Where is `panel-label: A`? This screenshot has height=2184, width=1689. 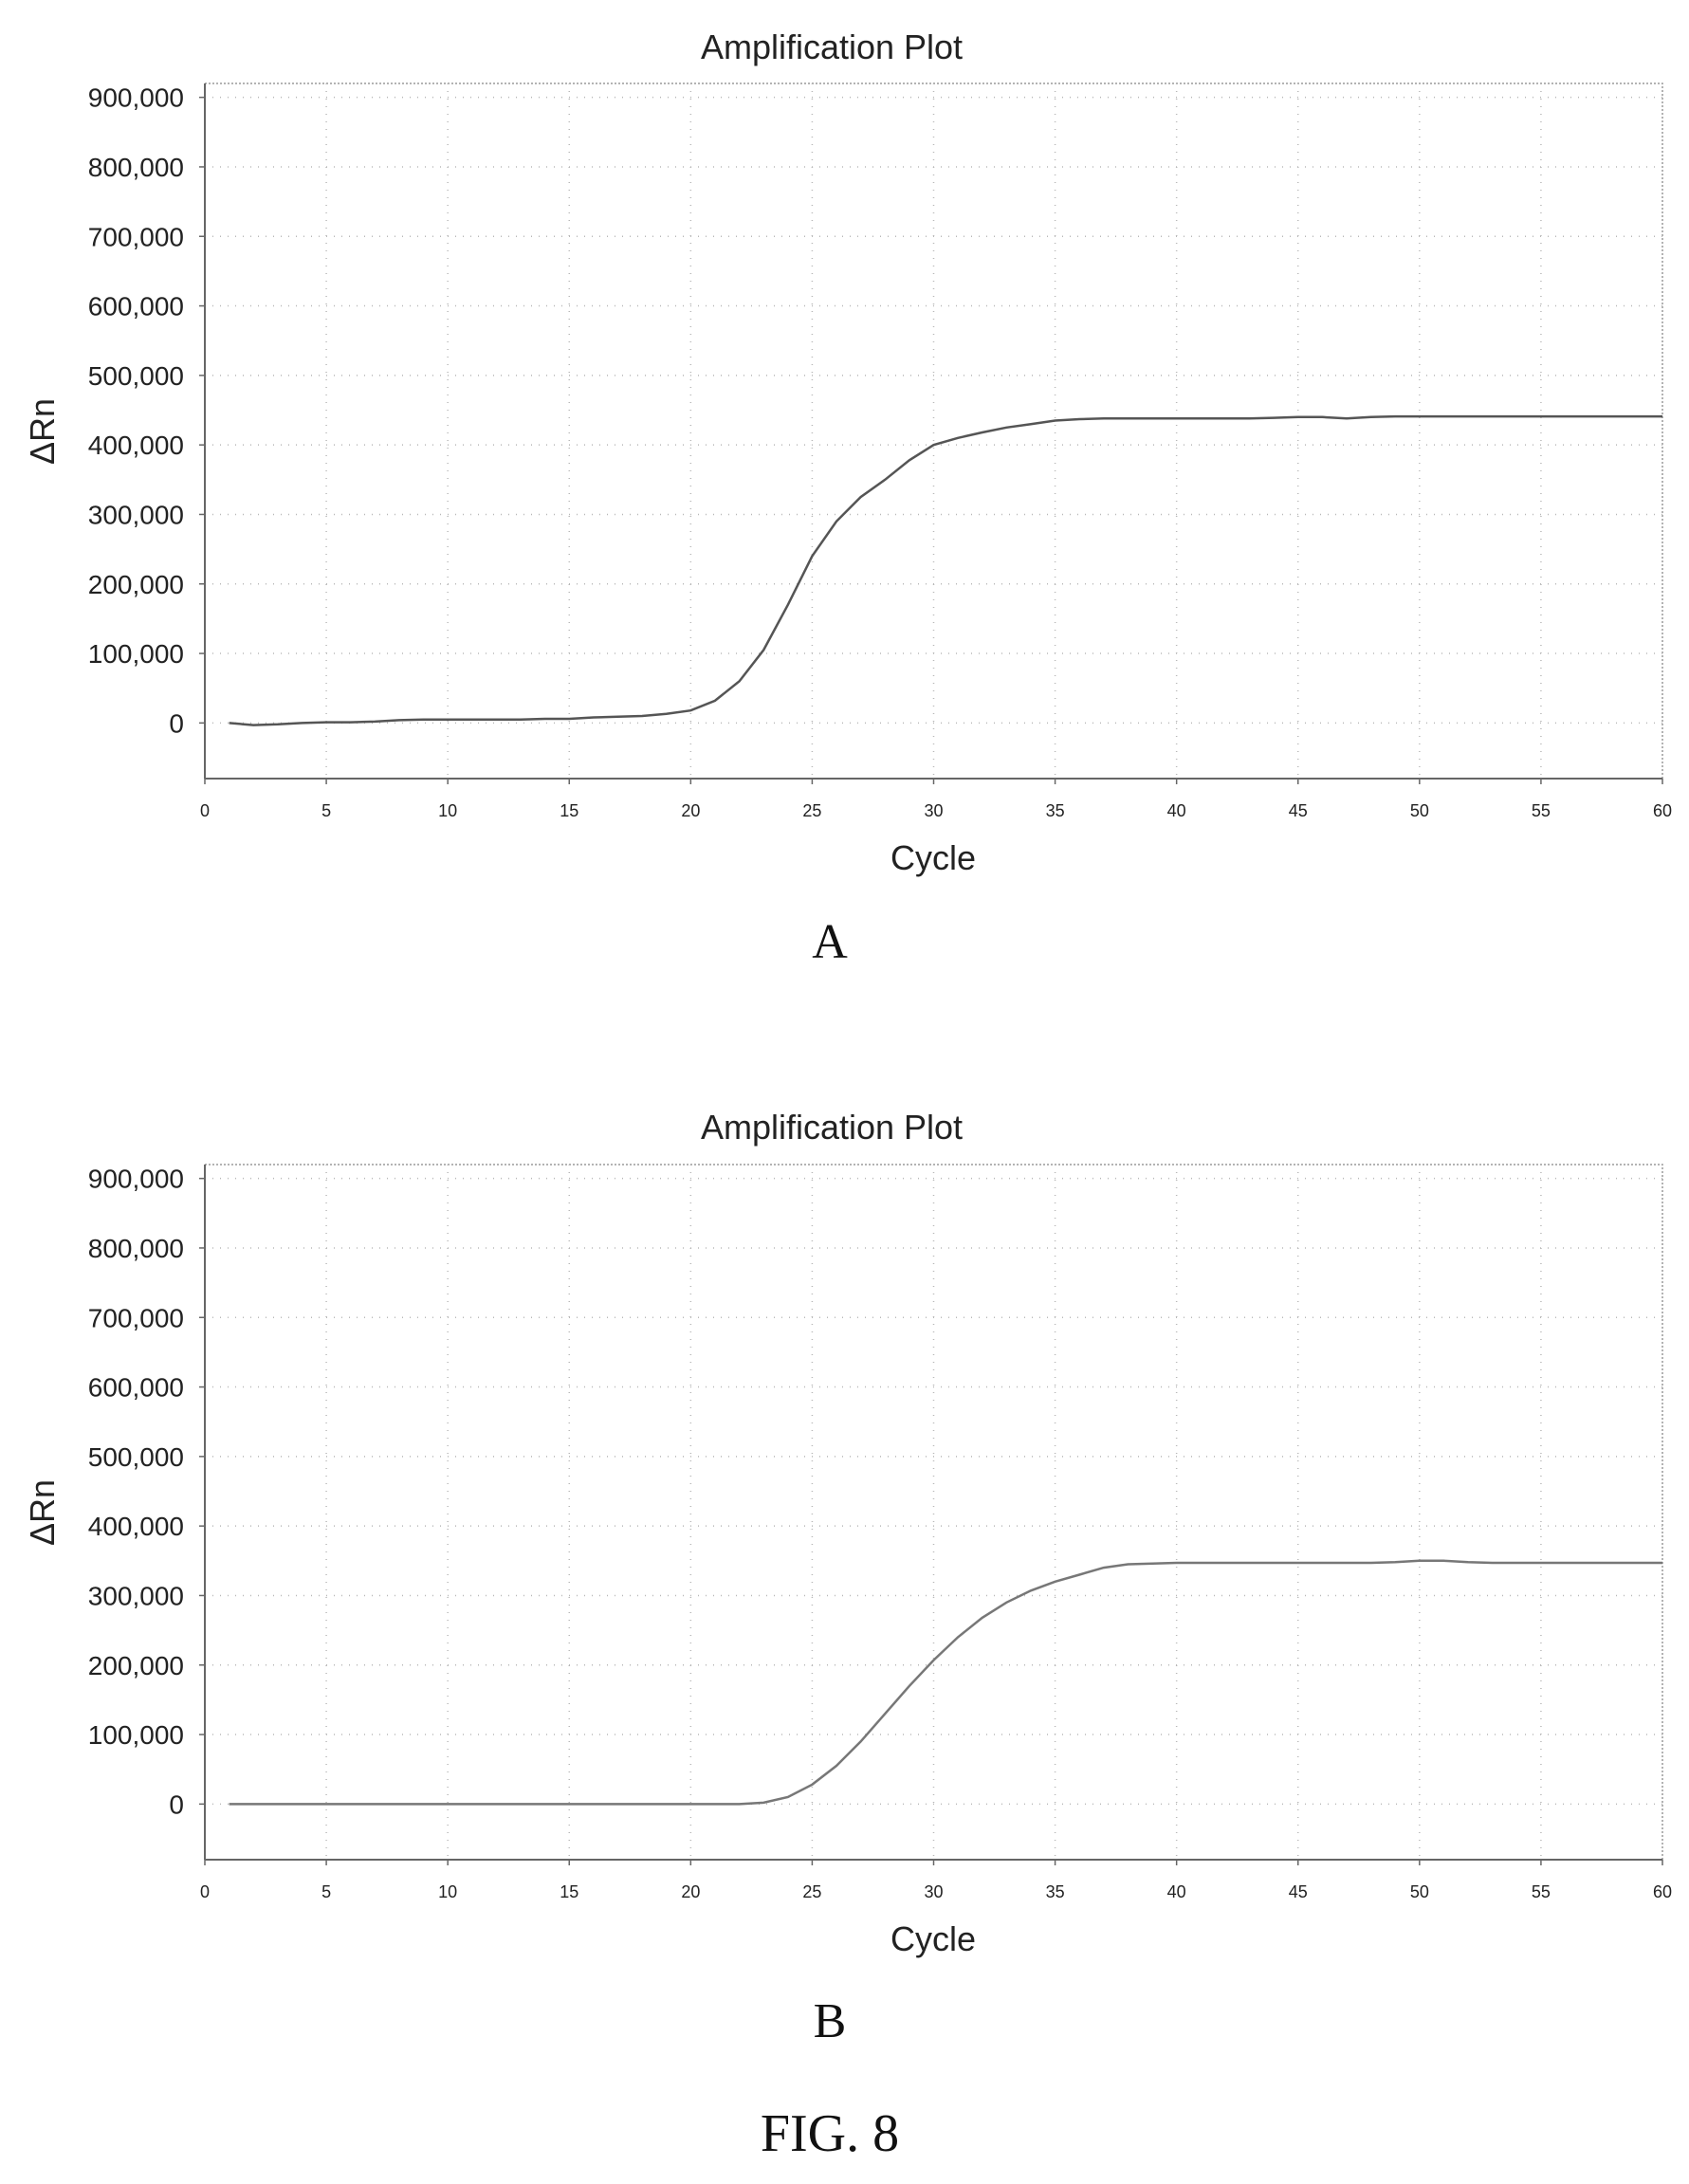
panel-label: A is located at coordinates (830, 942).